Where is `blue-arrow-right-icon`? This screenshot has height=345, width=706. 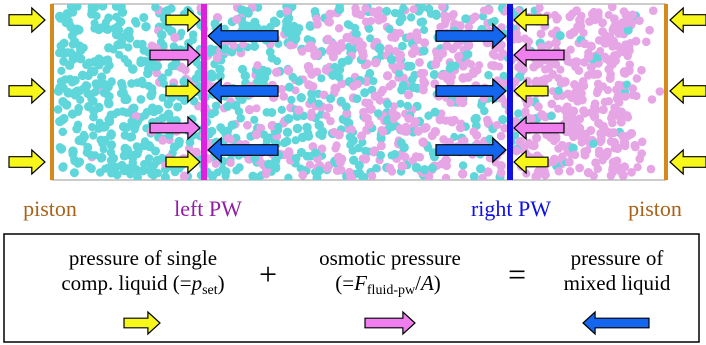 blue-arrow-right-icon is located at coordinates (471, 91).